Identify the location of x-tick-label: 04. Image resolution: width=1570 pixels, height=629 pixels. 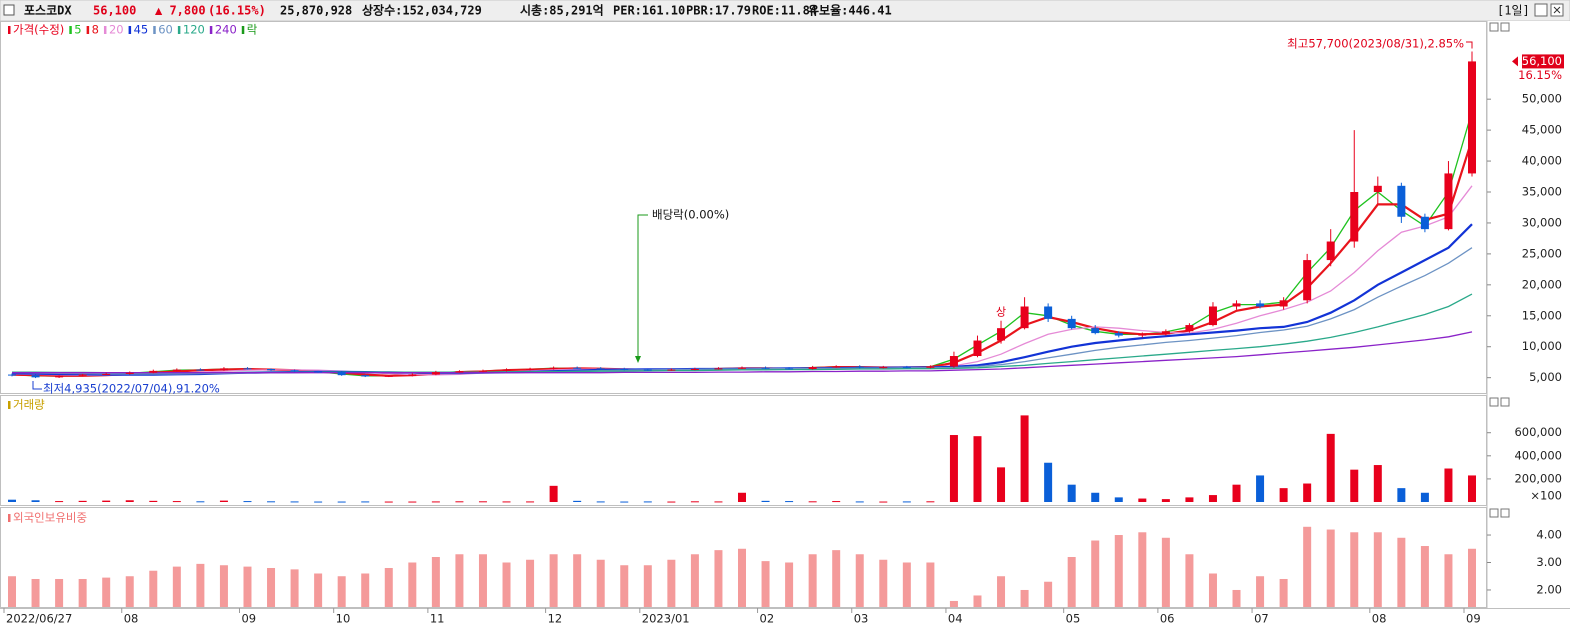
(955, 619).